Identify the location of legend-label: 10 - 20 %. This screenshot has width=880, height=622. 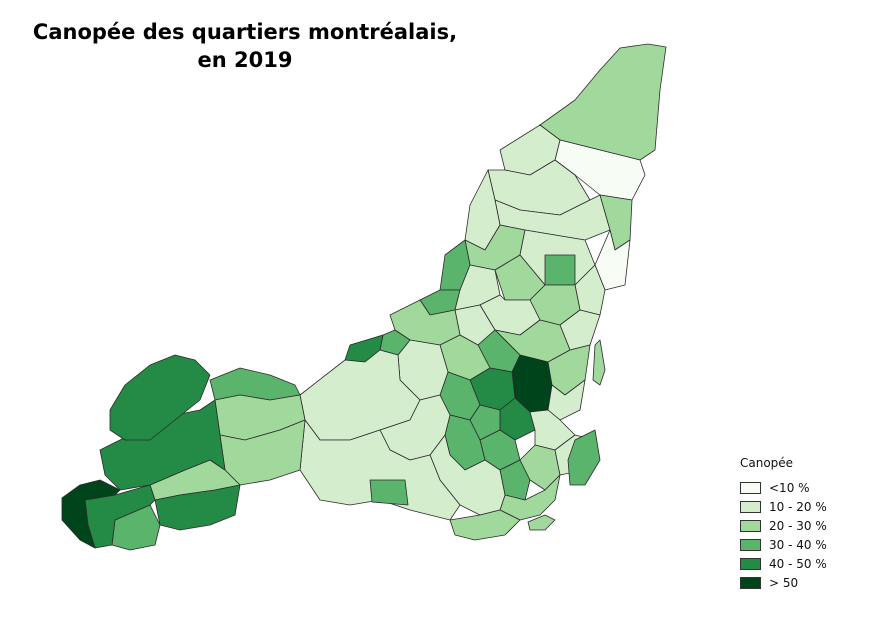
(798, 506).